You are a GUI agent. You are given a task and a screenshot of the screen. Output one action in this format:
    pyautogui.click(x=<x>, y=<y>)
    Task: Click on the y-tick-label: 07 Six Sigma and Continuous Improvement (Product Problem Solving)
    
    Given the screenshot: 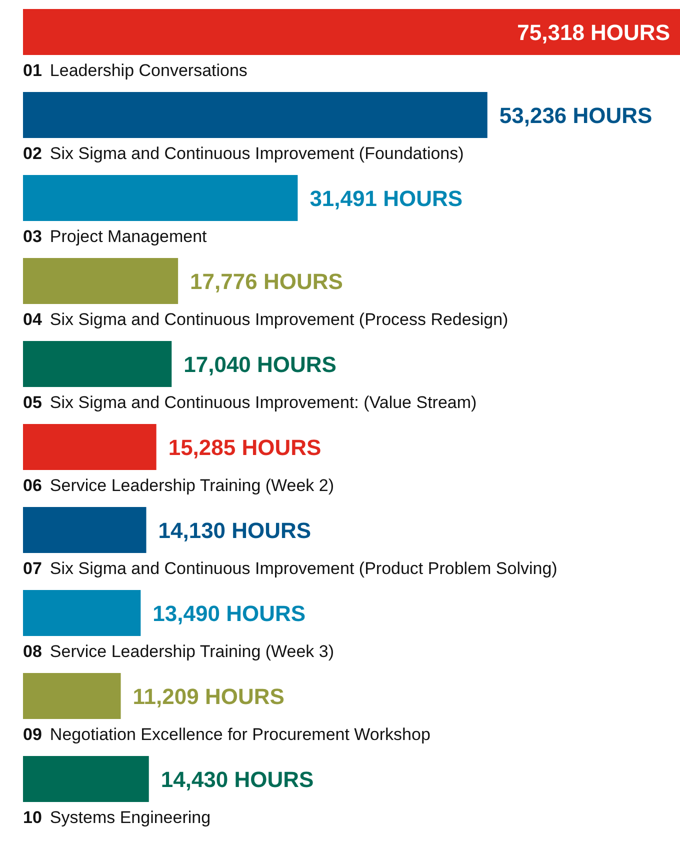 What is the action you would take?
    pyautogui.click(x=290, y=568)
    